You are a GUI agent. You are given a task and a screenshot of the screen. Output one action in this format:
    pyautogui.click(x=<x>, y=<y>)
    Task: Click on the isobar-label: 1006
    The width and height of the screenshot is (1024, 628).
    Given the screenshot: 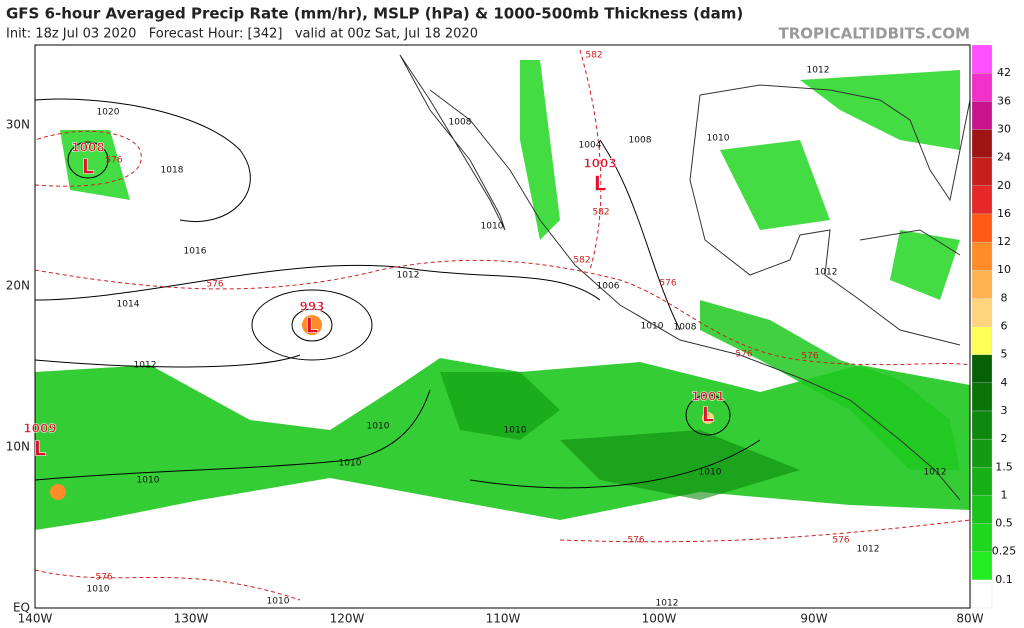 What is the action you would take?
    pyautogui.click(x=608, y=287)
    